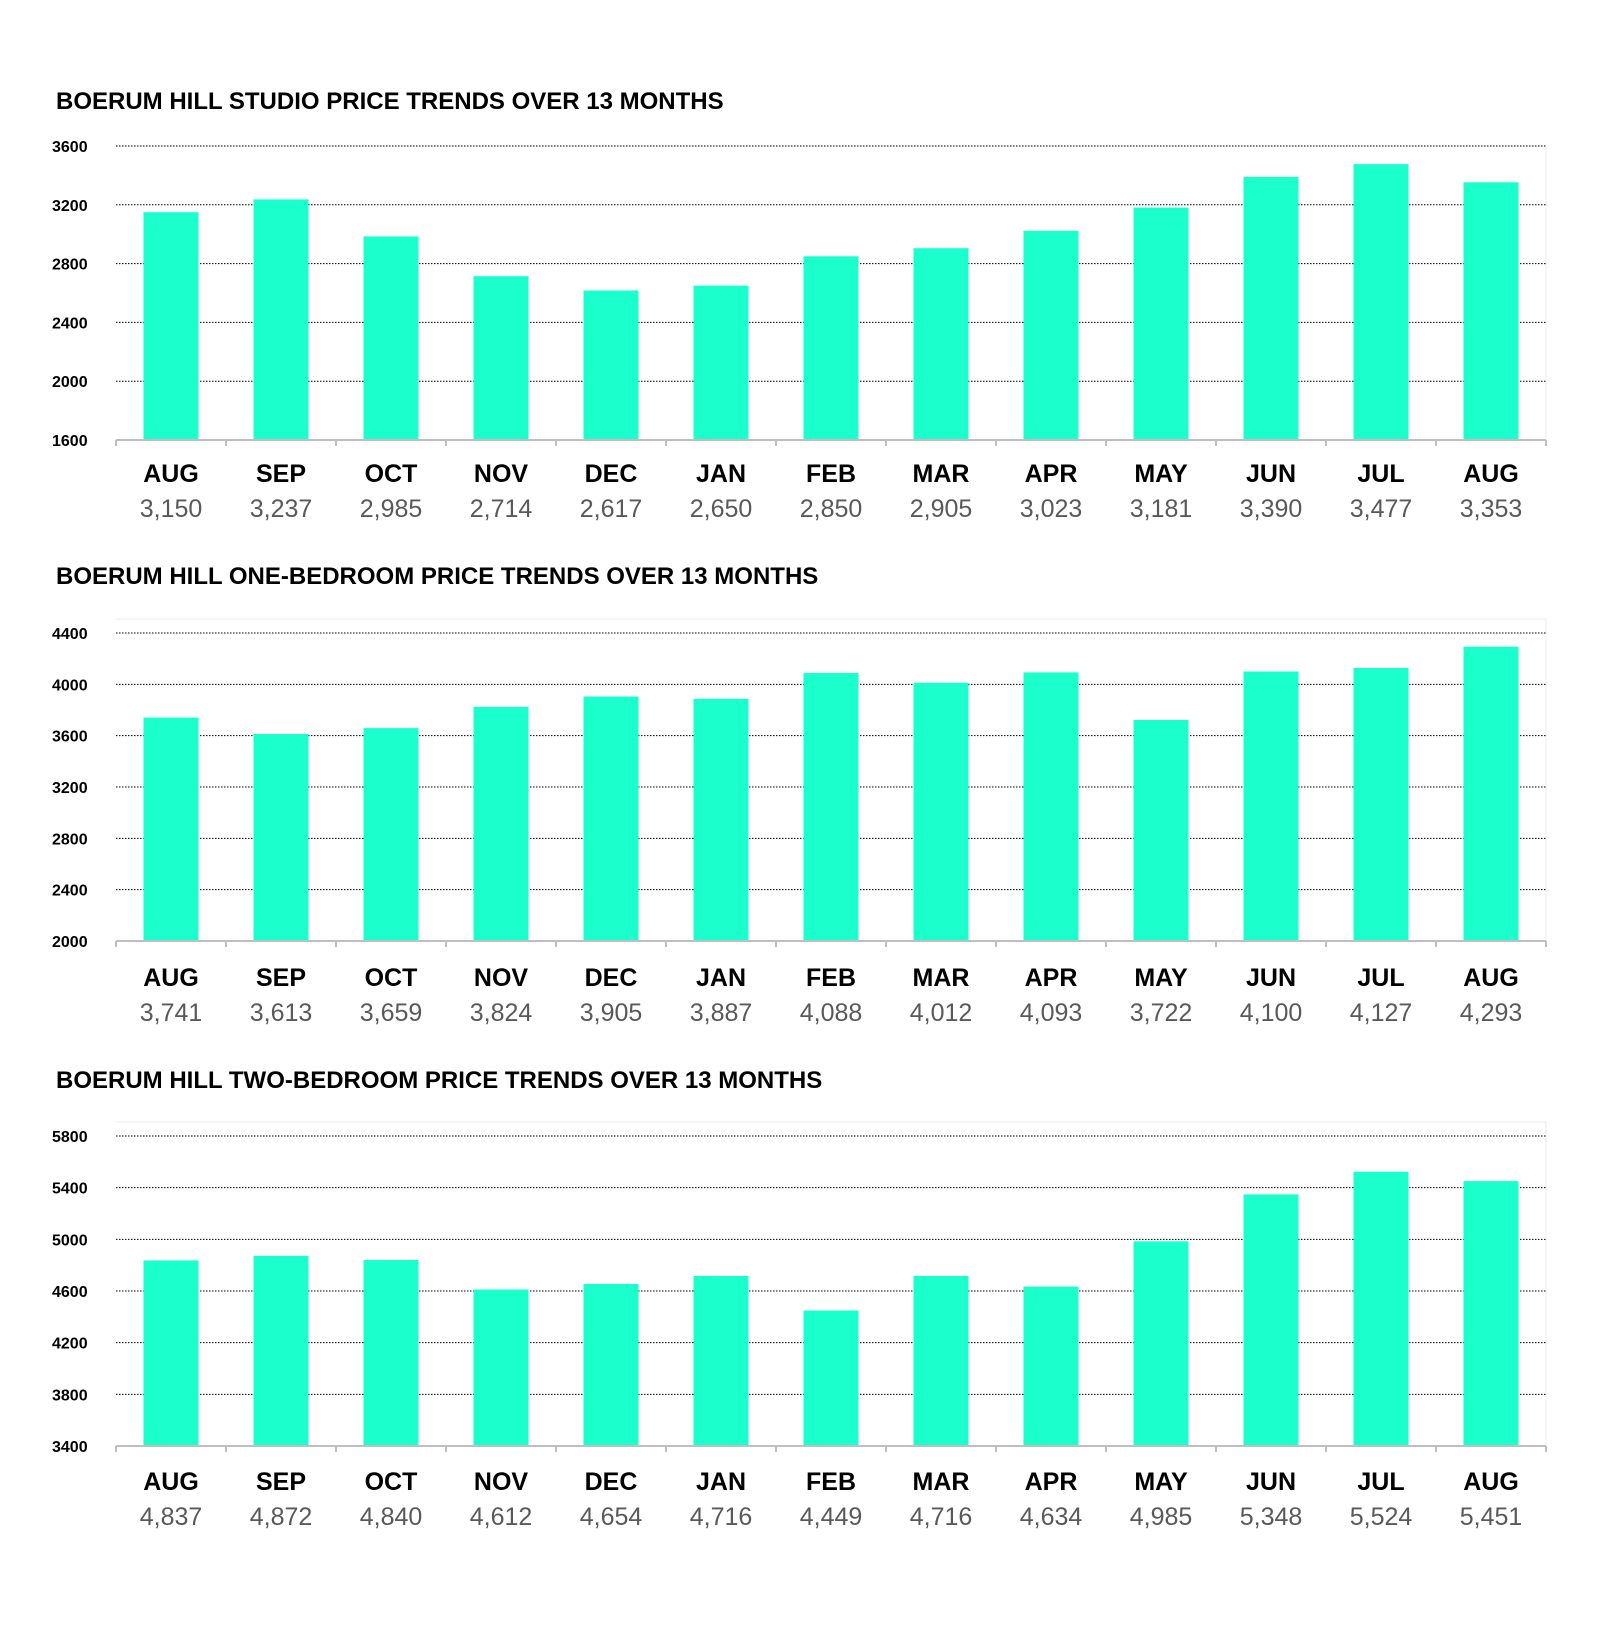 Image resolution: width=1600 pixels, height=1626 pixels. I want to click on y-tick-label: 5000, so click(70, 1240).